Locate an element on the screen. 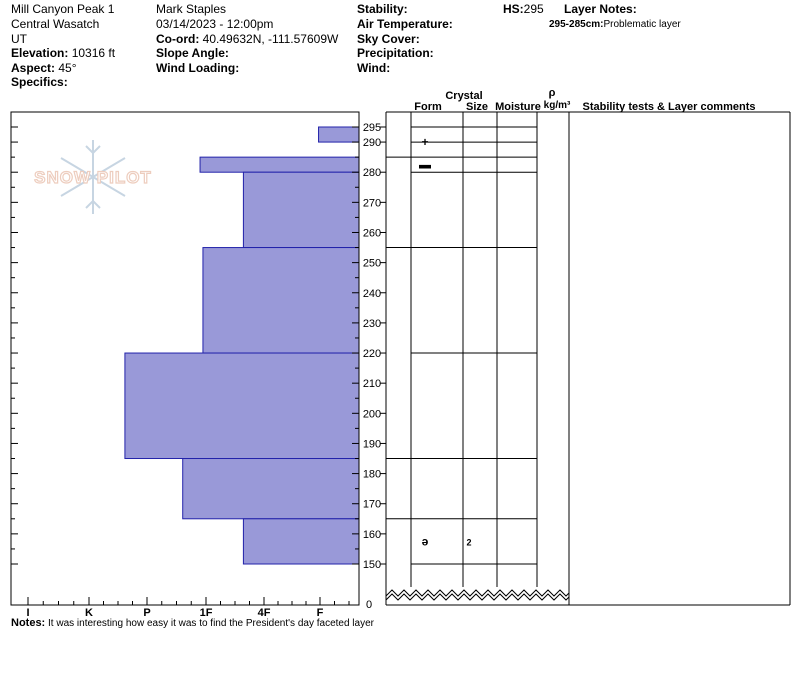 The image size is (800, 676). elevation-row: Elevation: 10316 ft is located at coordinates (63, 53).